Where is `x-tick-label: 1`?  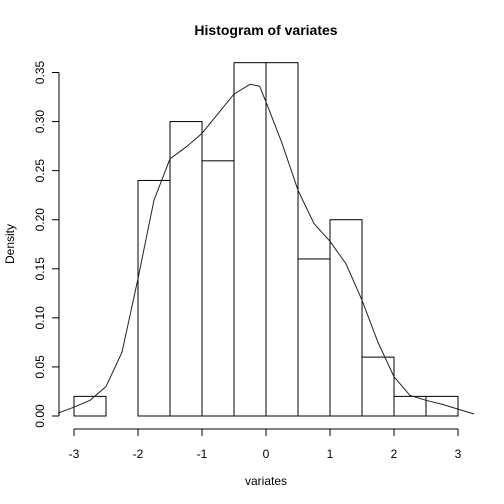 x-tick-label: 1 is located at coordinates (330, 454).